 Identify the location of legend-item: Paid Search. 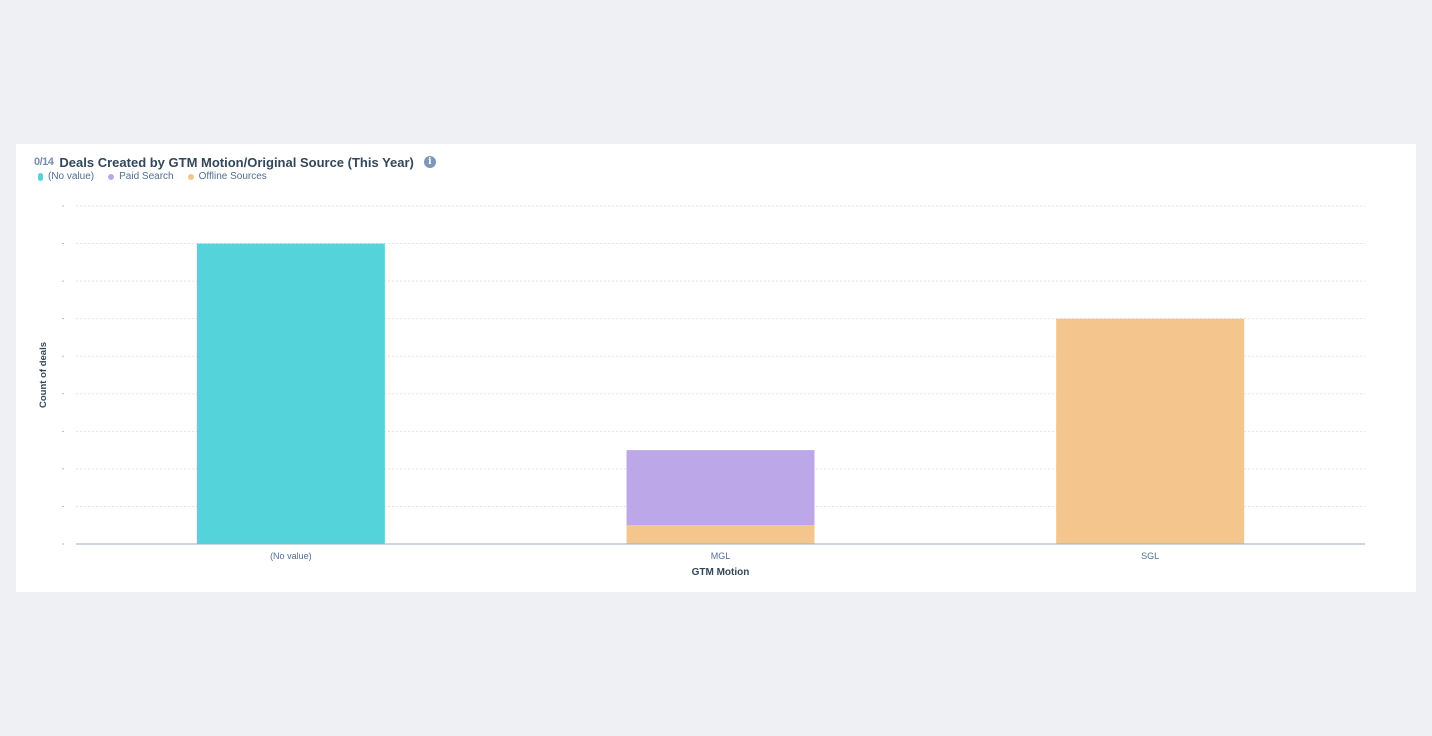
(141, 176).